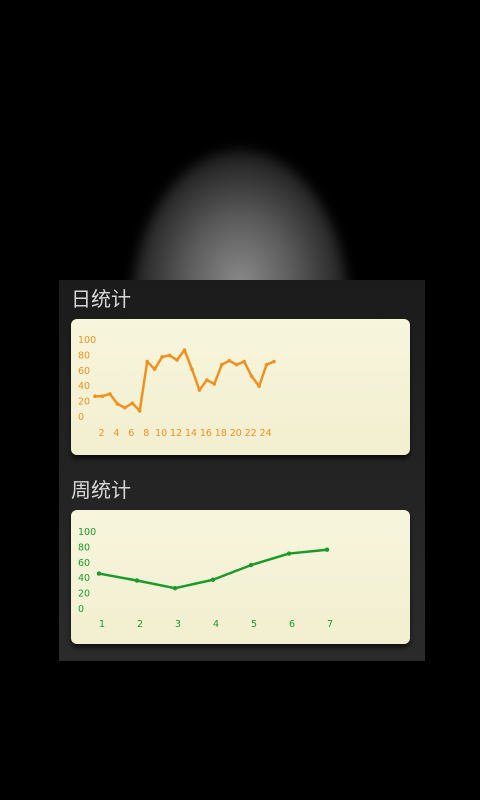 The image size is (480, 800). Describe the element at coordinates (236, 433) in the screenshot. I see `daily-x-tick-label: 20` at that location.